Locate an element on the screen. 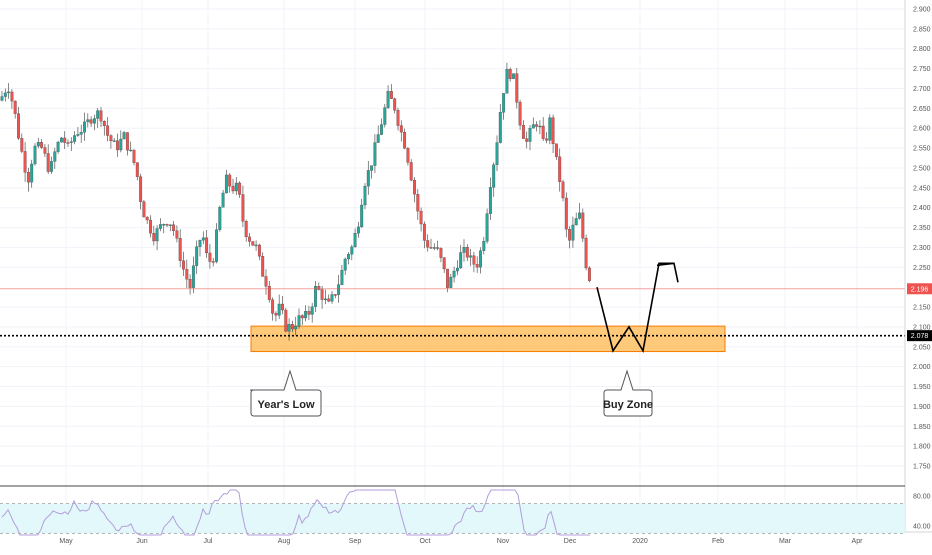 This screenshot has height=555, width=932. support-price-tag: 2.078 is located at coordinates (919, 336).